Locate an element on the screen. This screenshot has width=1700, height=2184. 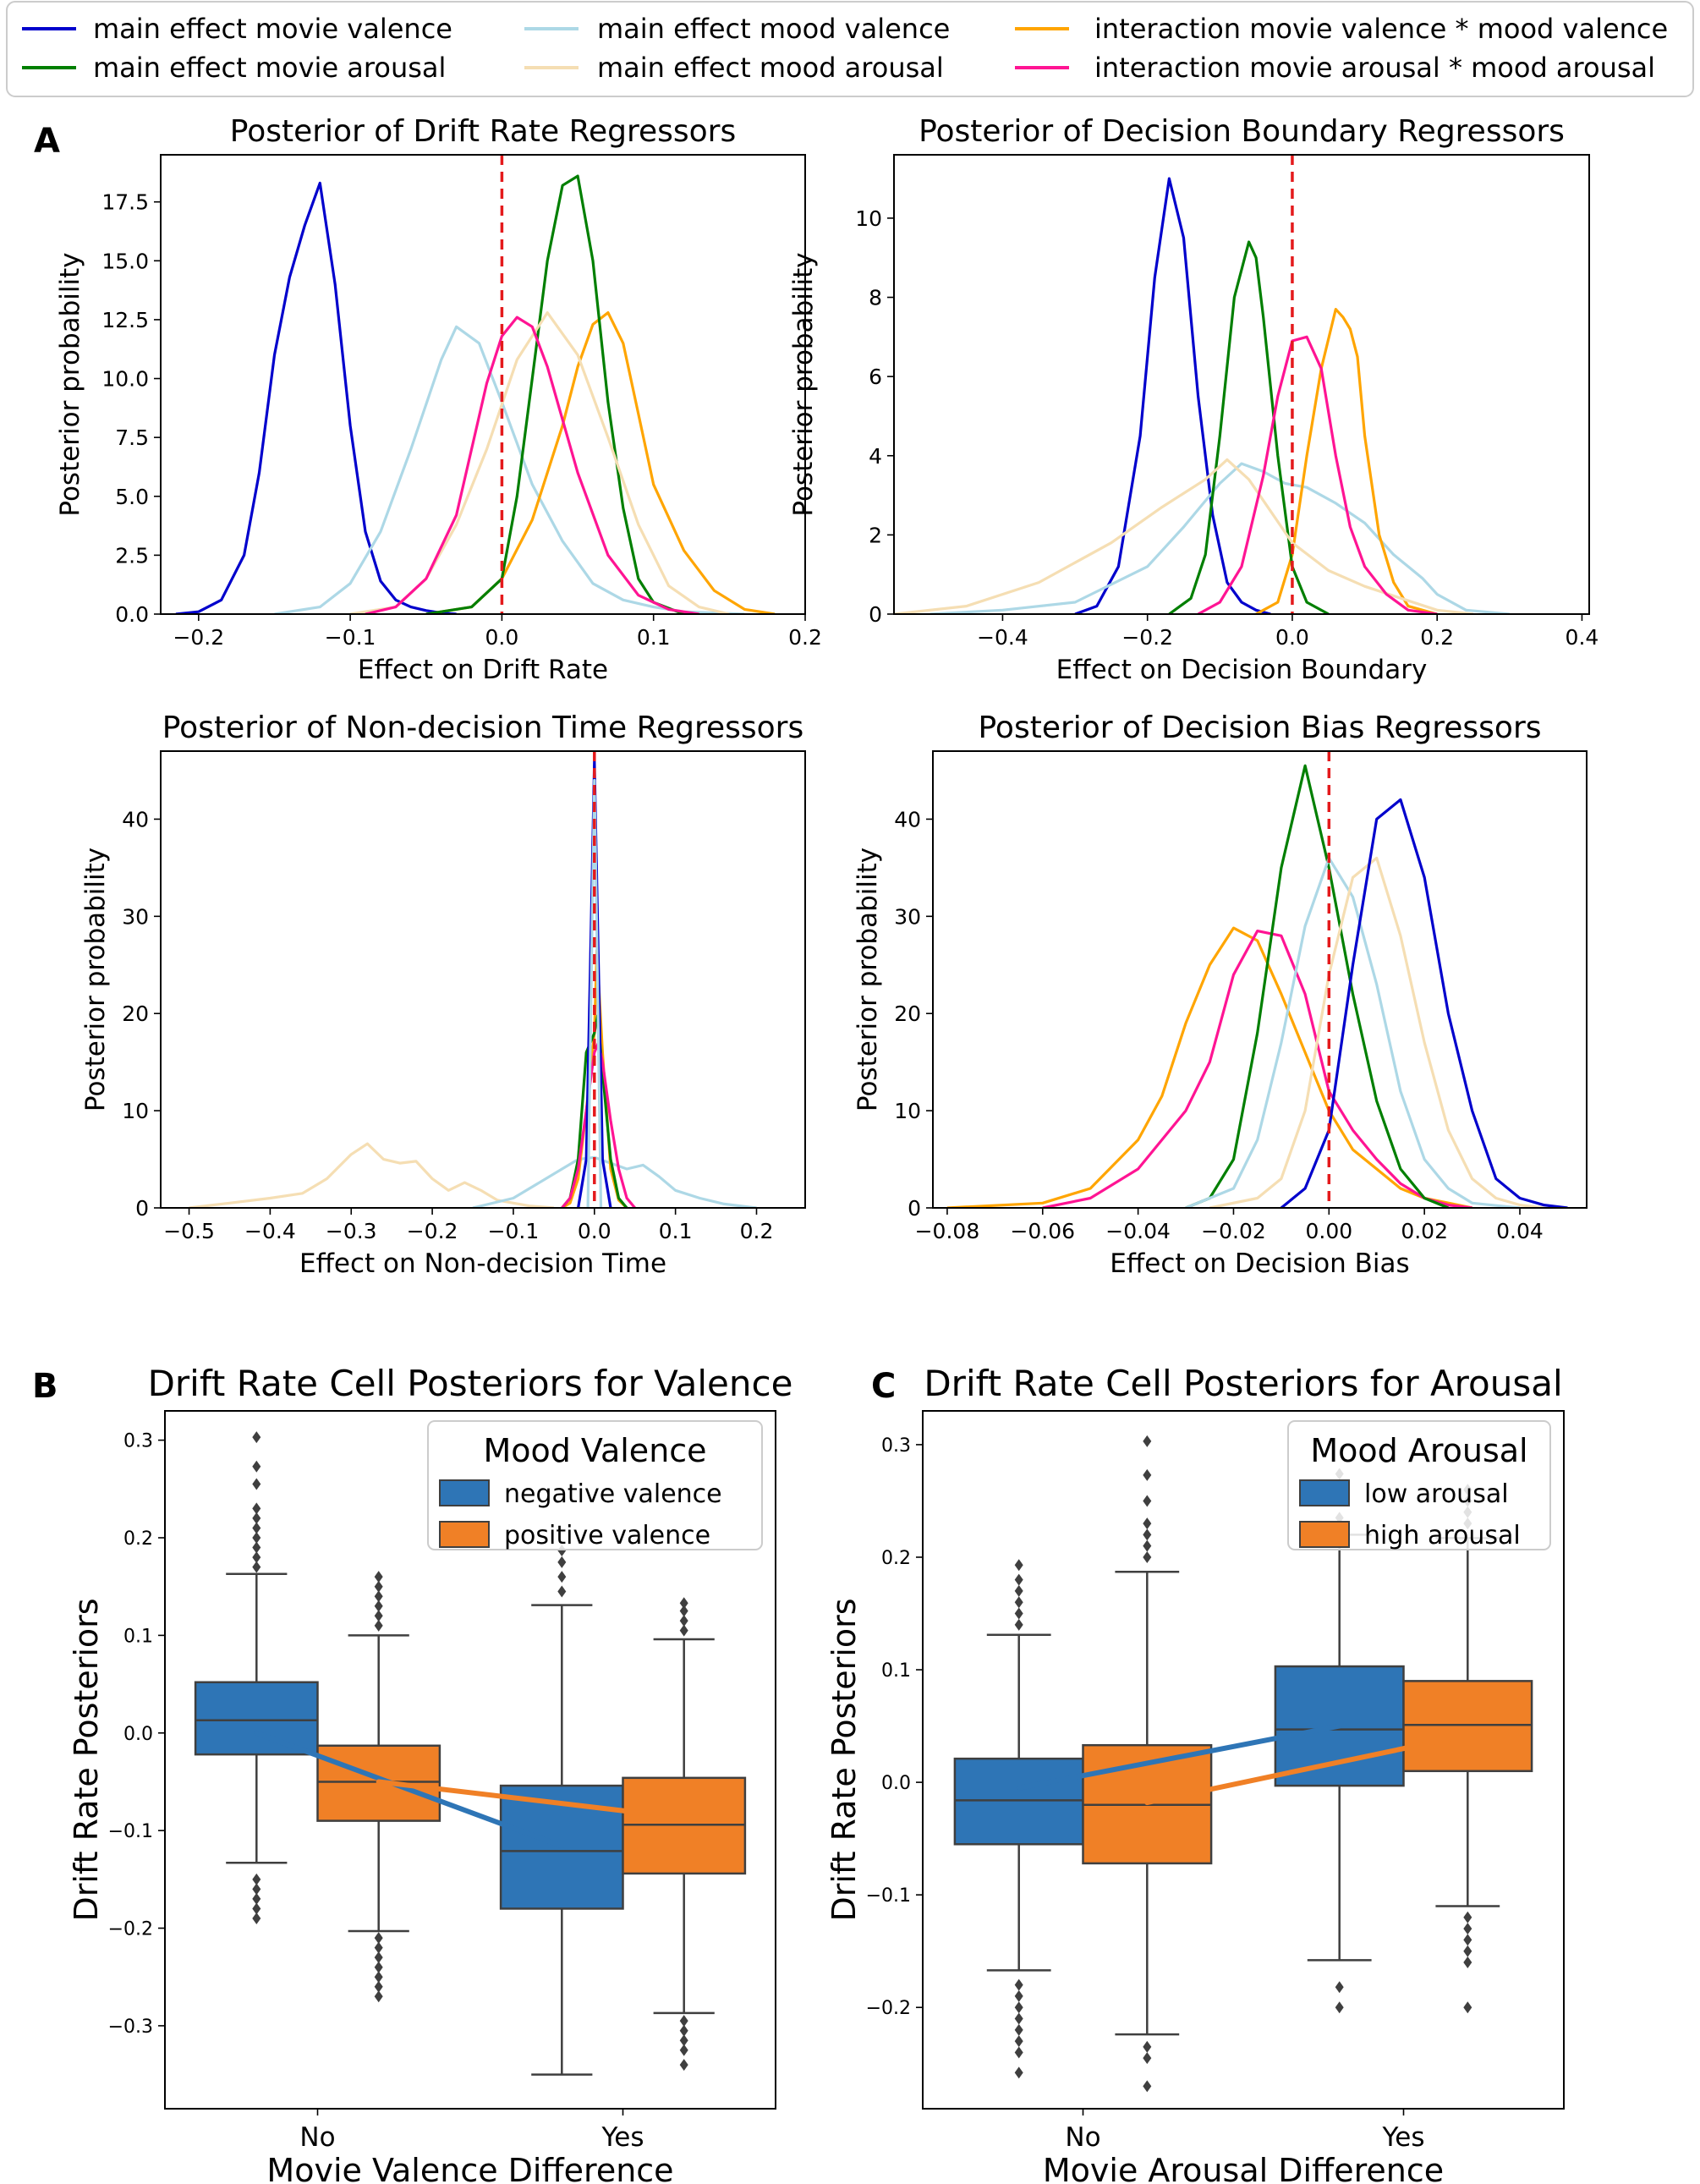
y-tick-label: 0.2 is located at coordinates (896, 1559).